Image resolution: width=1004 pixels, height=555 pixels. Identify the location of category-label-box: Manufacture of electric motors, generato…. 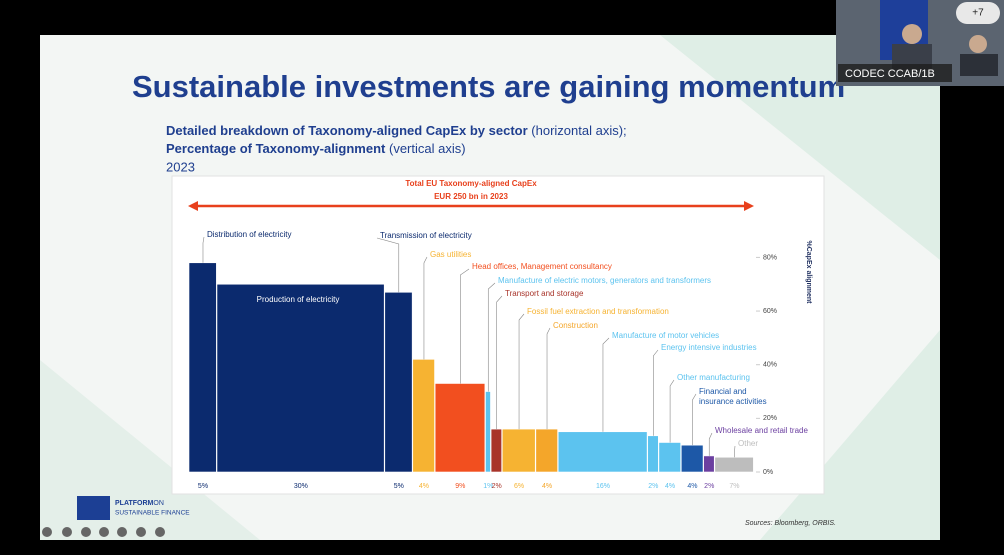
(604, 280).